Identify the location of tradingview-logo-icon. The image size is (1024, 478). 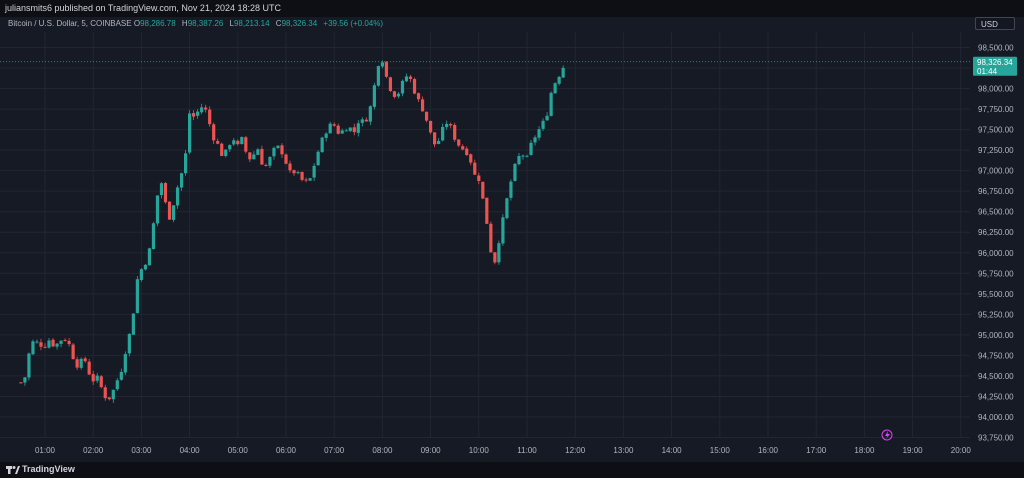
(13, 470).